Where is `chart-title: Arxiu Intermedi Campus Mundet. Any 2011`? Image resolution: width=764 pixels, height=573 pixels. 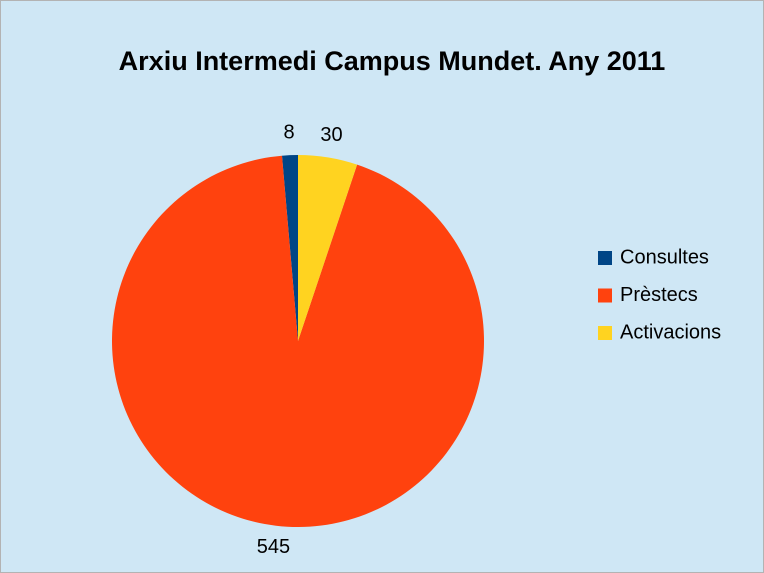 chart-title: Arxiu Intermedi Campus Mundet. Any 2011 is located at coordinates (392, 61).